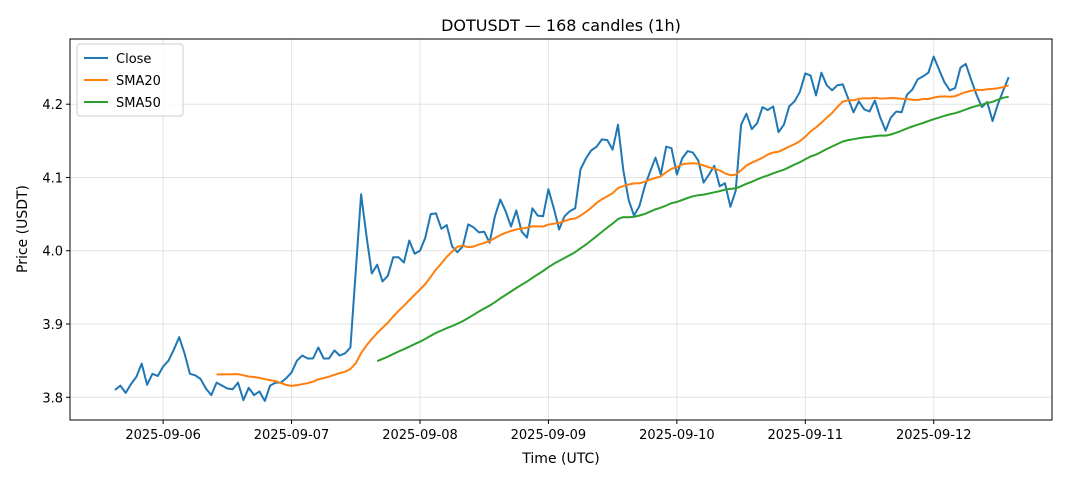 This screenshot has width=1068, height=485. Describe the element at coordinates (23, 229) in the screenshot. I see `y-axis-label: Price (USDT)` at that location.